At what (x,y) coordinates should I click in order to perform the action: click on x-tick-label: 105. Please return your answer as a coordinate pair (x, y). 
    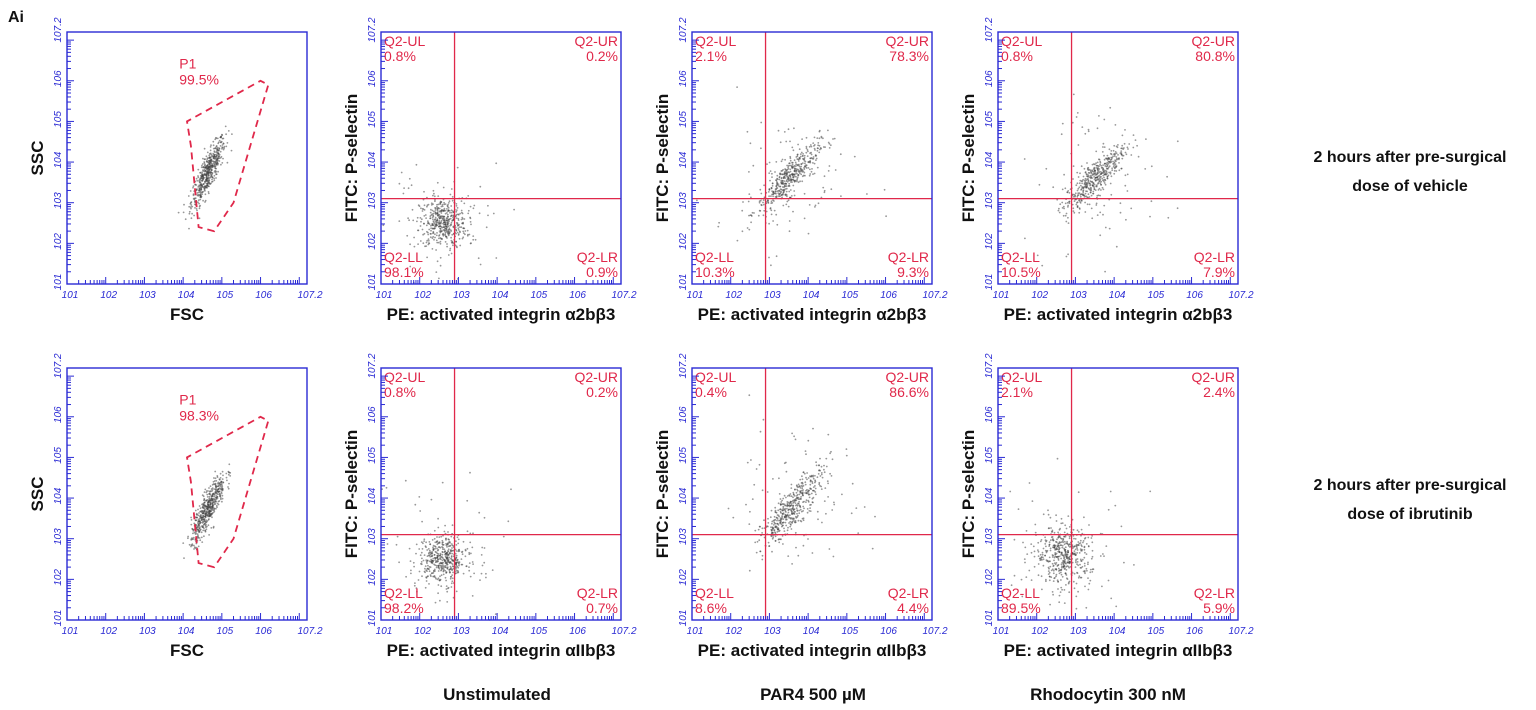
    Looking at the image, I should click on (224, 631).